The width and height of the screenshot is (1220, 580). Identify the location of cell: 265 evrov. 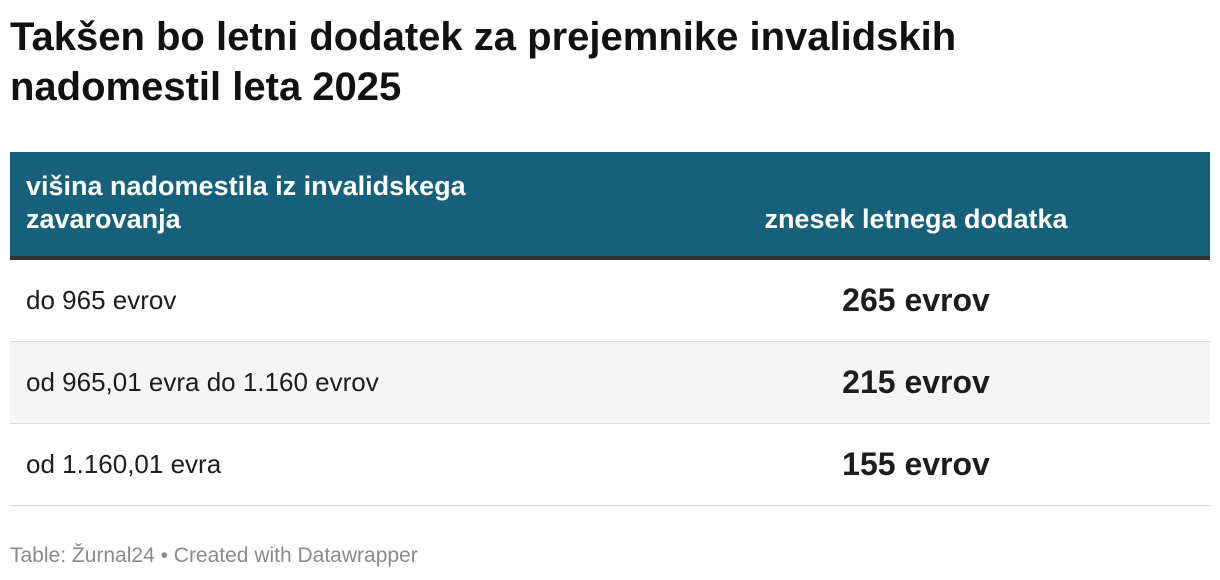
(916, 300).